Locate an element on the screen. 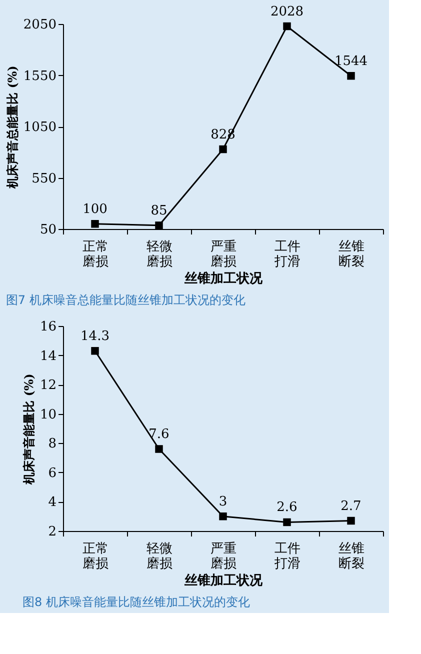  data-label: 2.7 is located at coordinates (351, 506).